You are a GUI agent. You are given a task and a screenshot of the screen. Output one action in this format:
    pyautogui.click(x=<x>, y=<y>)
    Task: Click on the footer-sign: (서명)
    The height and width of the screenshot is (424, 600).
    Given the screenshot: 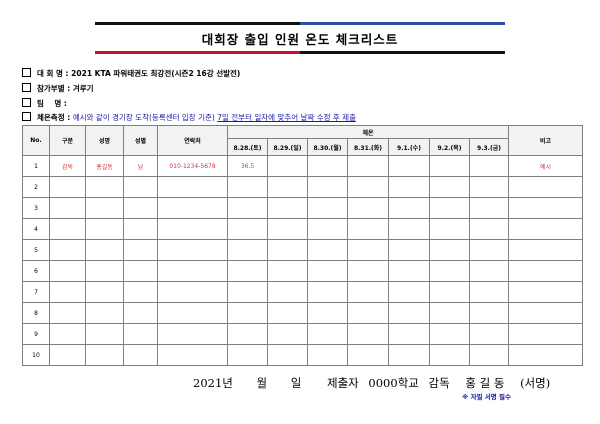 What is the action you would take?
    pyautogui.click(x=535, y=383)
    